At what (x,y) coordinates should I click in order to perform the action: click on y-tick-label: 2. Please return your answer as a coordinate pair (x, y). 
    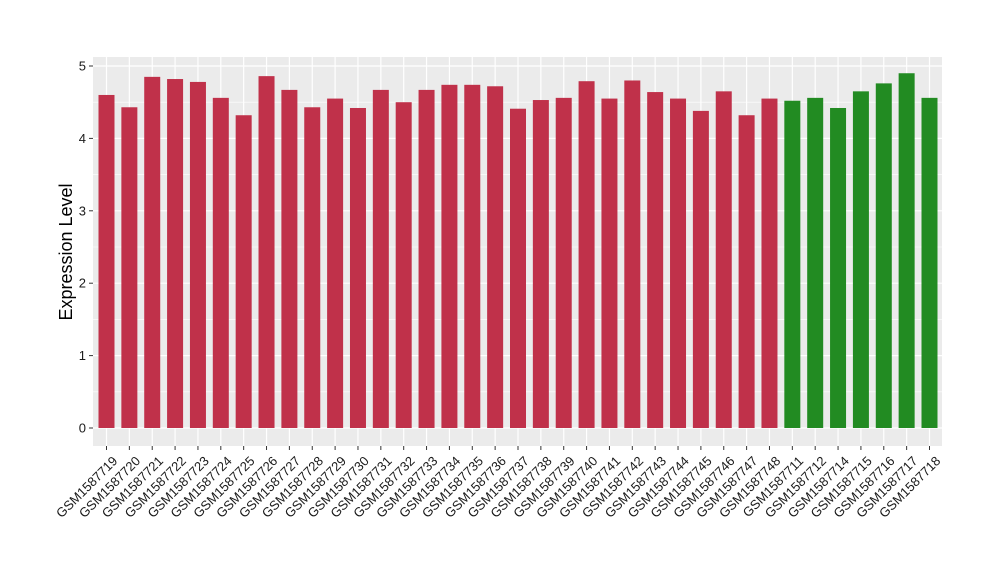
    Looking at the image, I should click on (82, 283).